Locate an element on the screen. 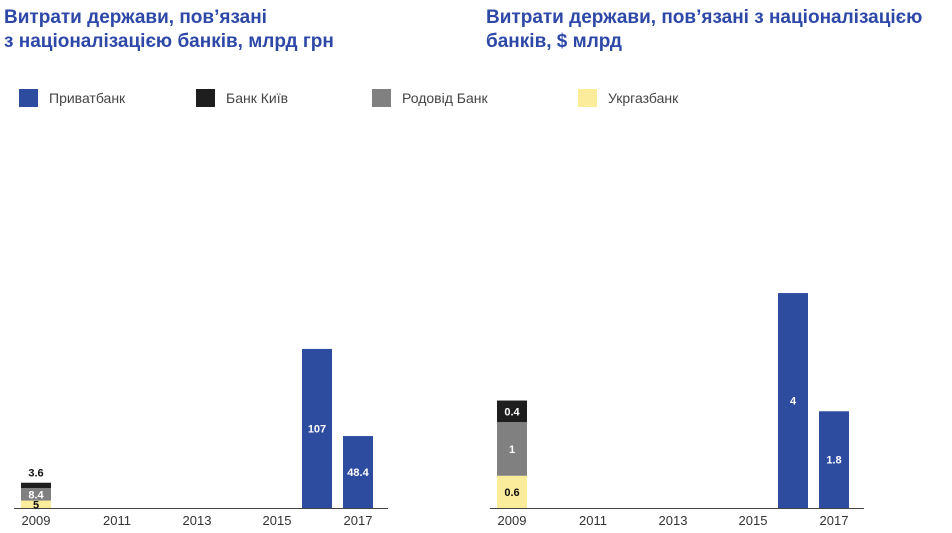 This screenshot has width=952, height=533. legend-swatch-ukrgazbank is located at coordinates (587, 98).